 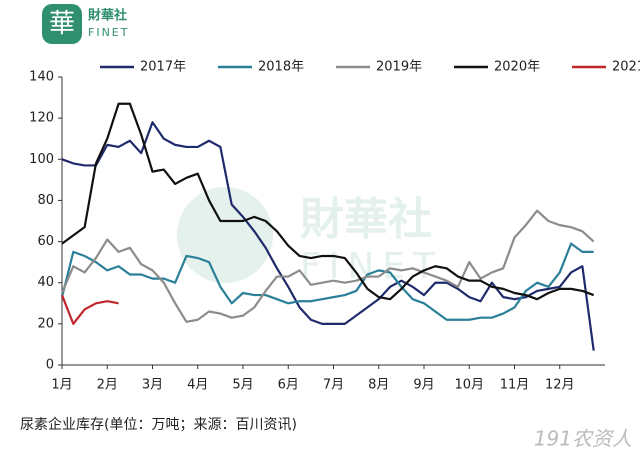 What do you see at coordinates (107, 16) in the screenshot?
I see `logo-name: 財華社` at bounding box center [107, 16].